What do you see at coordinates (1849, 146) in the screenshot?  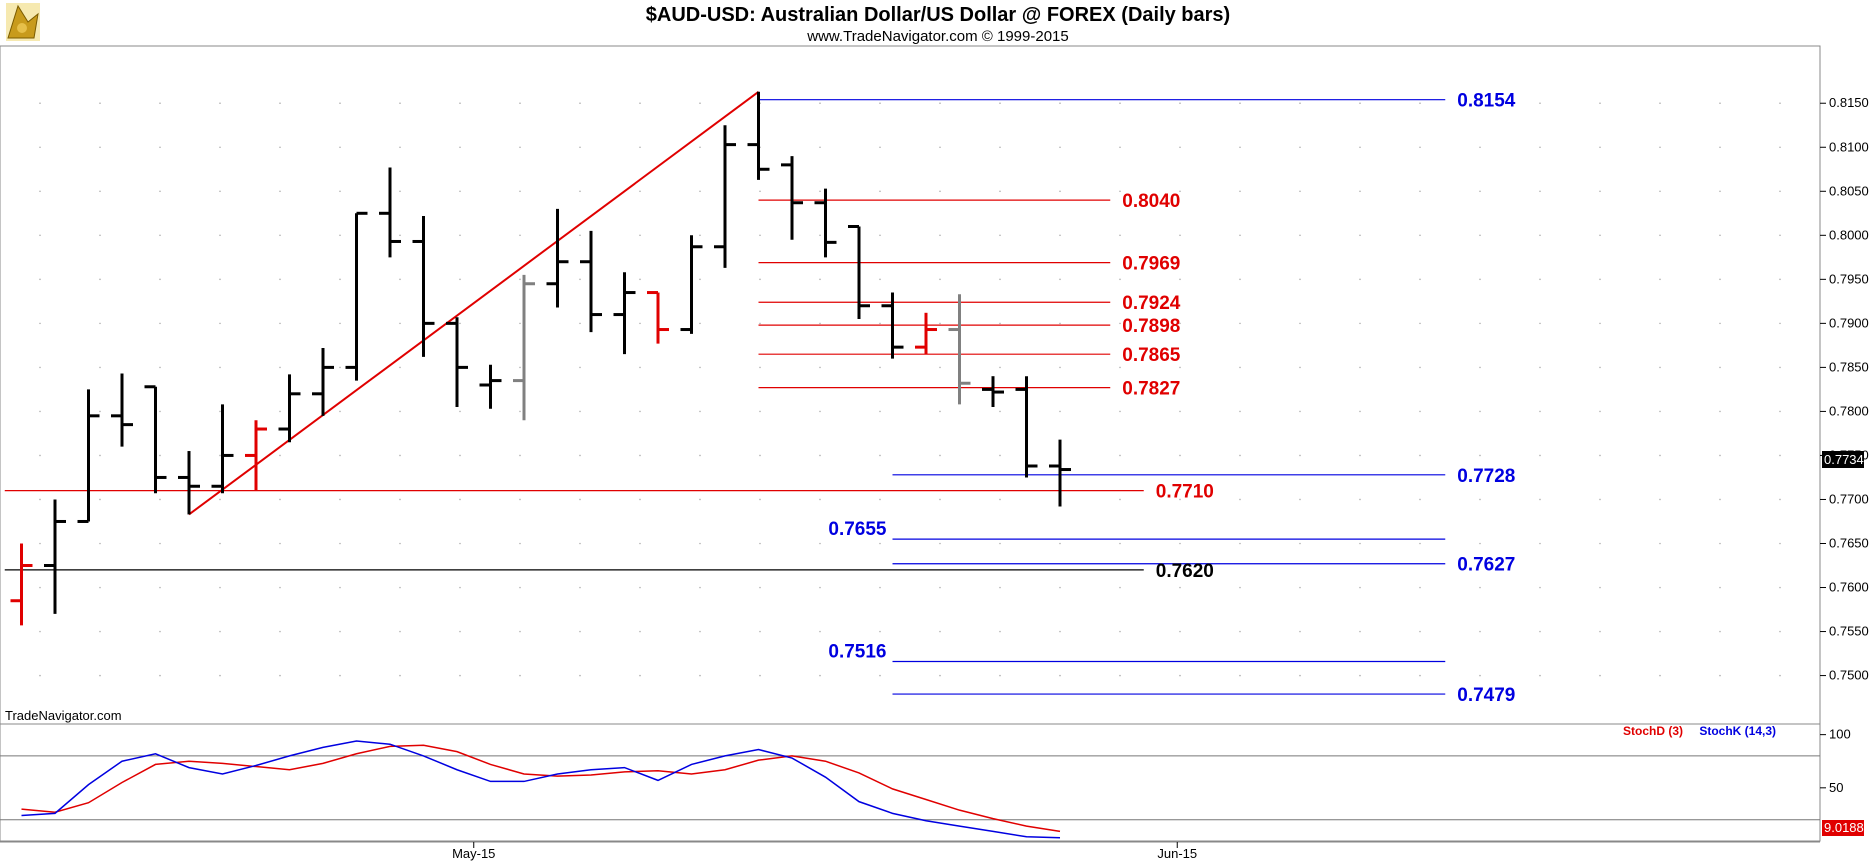 I see `y-tick-label: 0.8100` at bounding box center [1849, 146].